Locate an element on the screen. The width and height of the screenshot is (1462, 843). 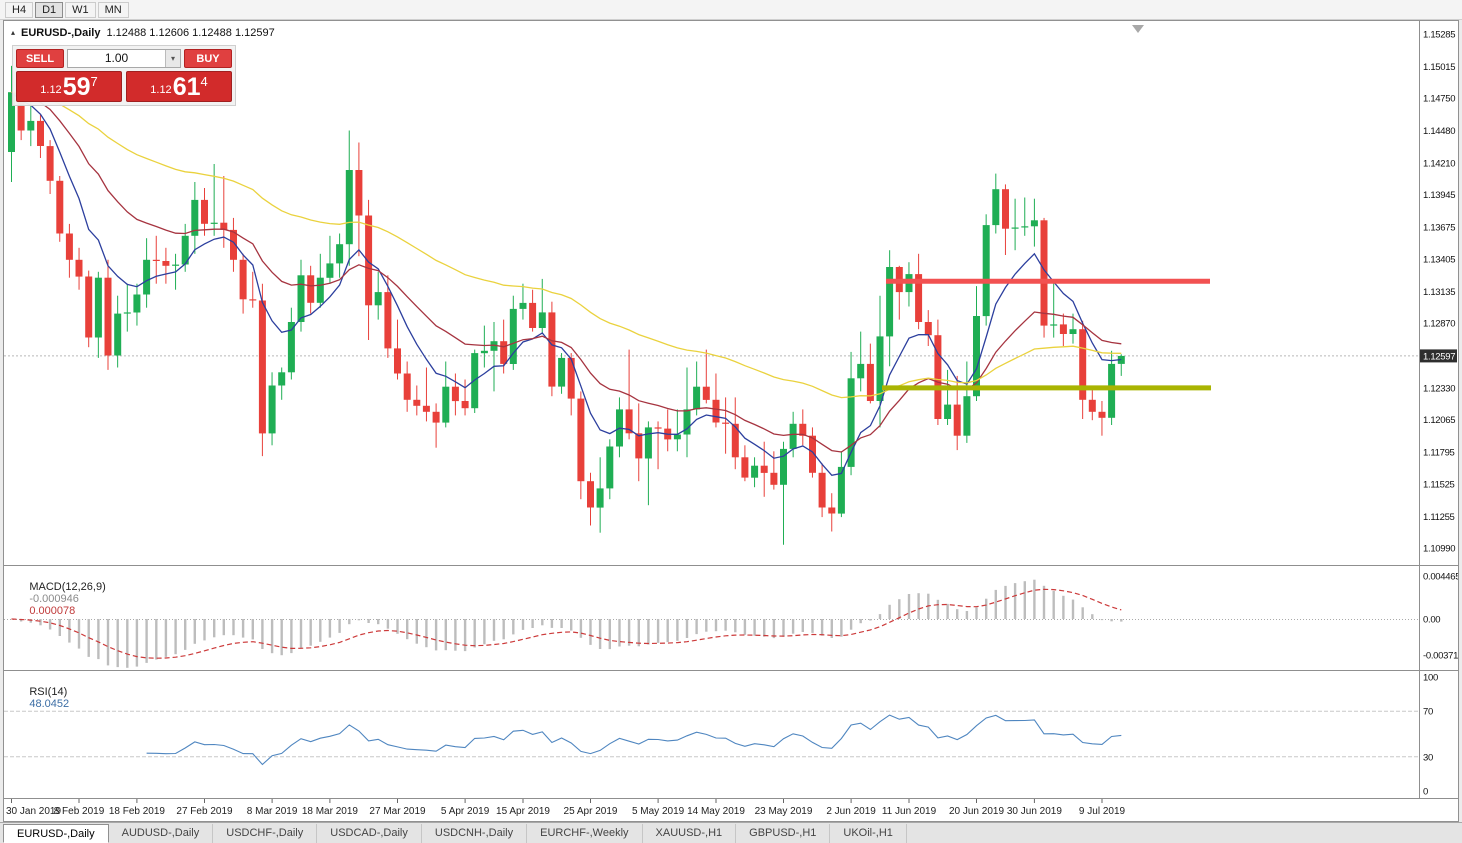
chart-tab-ukoil-h1: UKOil-,H1 is located at coordinates (868, 833).